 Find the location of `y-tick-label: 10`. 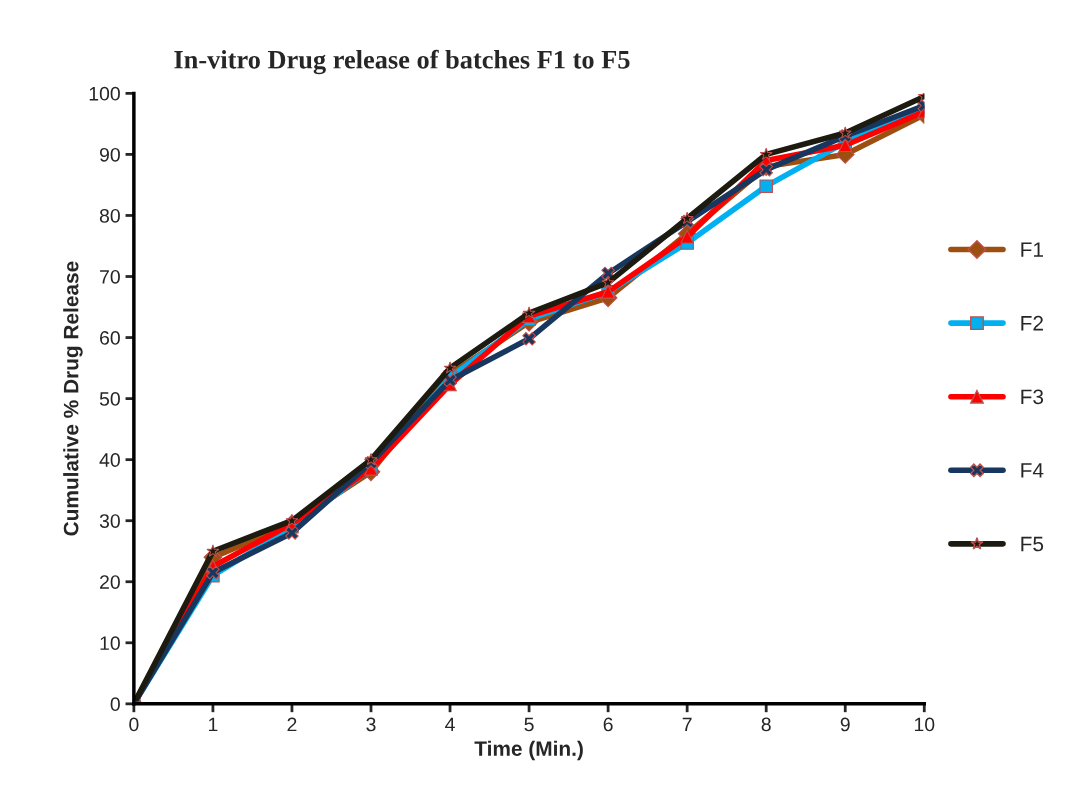

y-tick-label: 10 is located at coordinates (110, 643).